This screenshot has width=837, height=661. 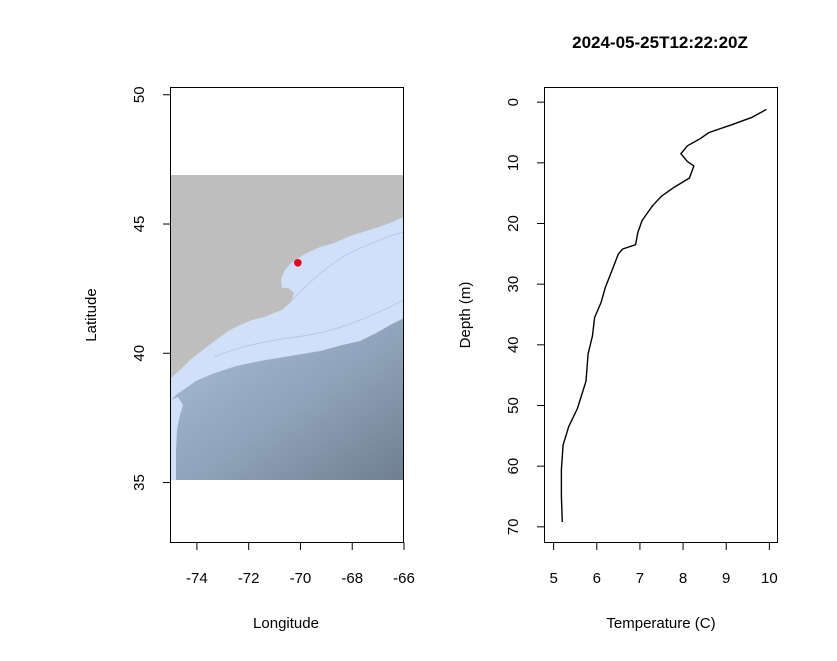 I want to click on bay-of-fundy, so click(x=399, y=230).